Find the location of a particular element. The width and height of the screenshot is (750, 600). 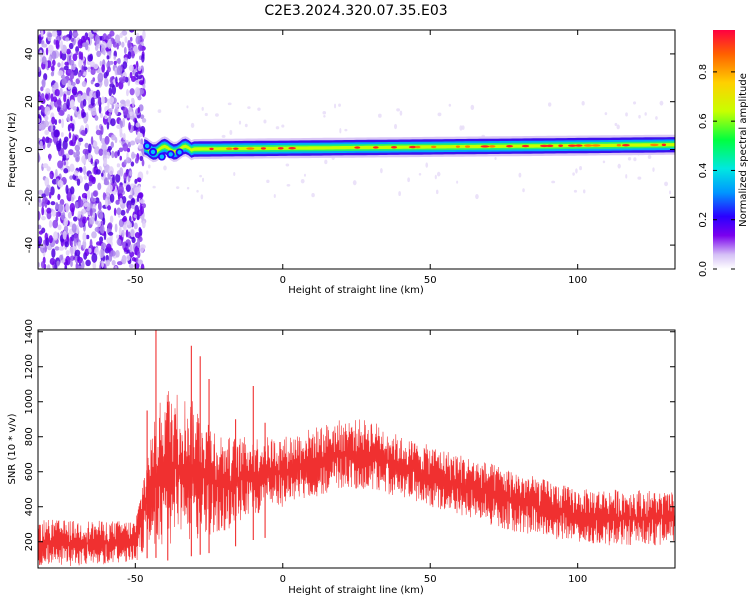

x-tick-label: 100 is located at coordinates (577, 280).